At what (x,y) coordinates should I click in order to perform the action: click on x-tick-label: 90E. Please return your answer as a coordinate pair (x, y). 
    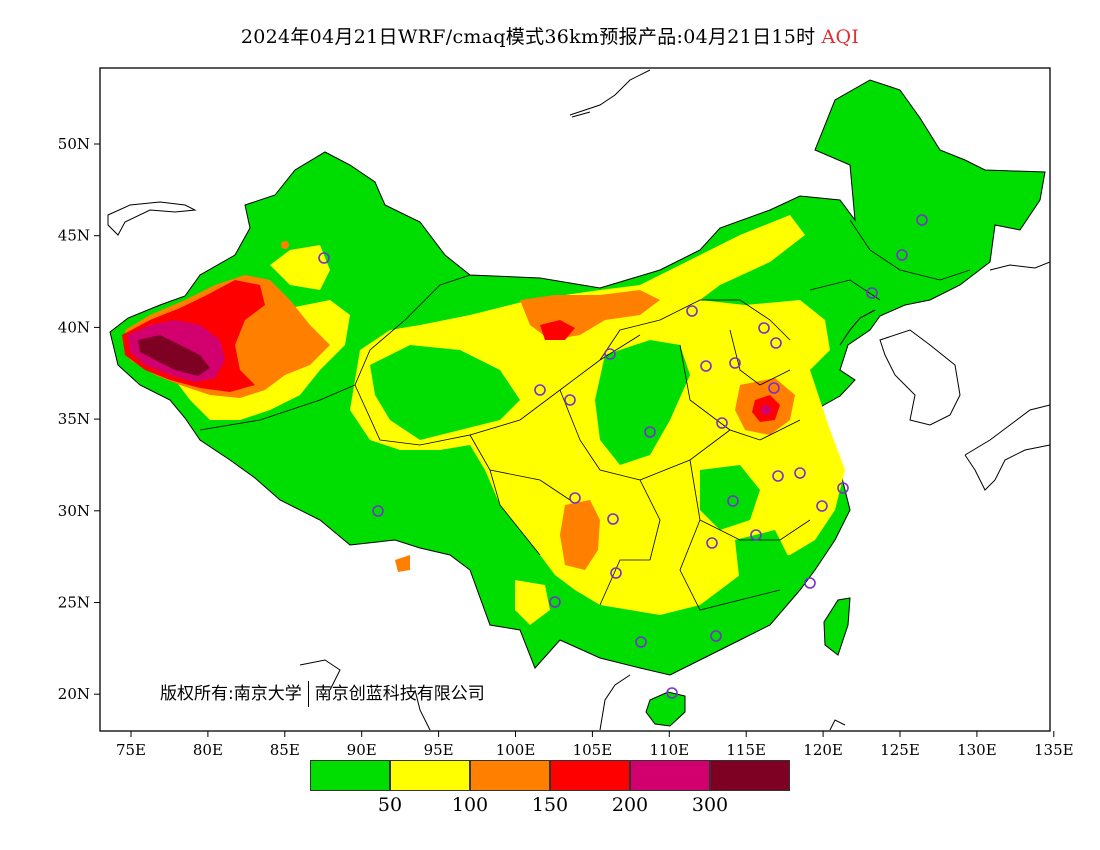
    Looking at the image, I should click on (362, 750).